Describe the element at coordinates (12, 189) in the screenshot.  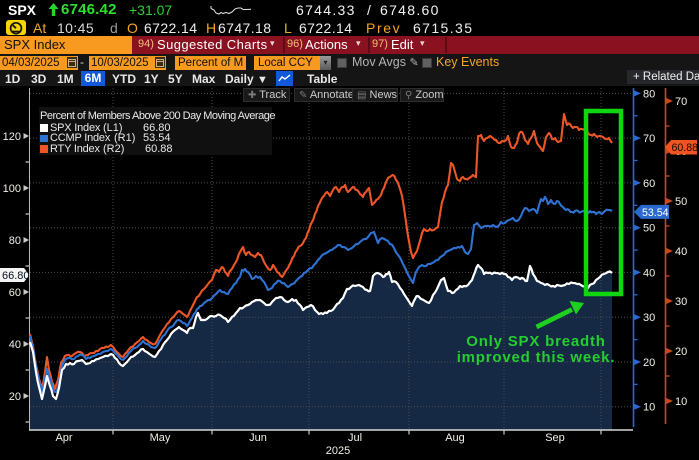
I see `svg-text: 100` at that location.